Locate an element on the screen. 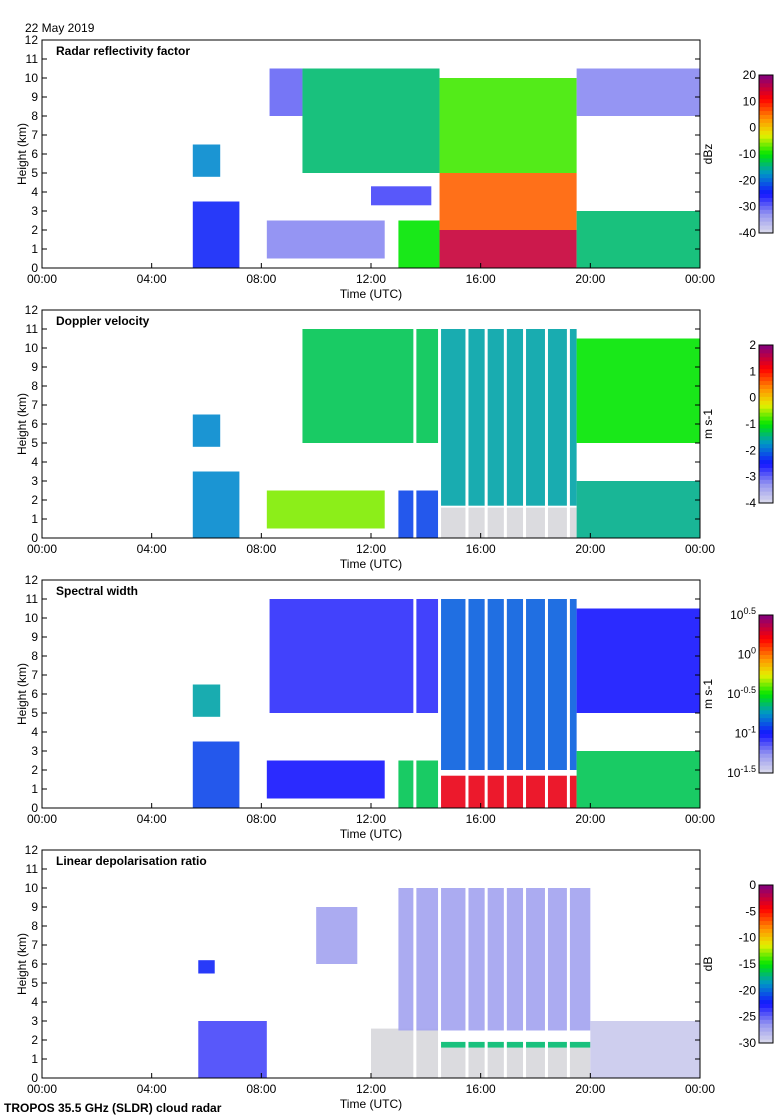  x-tick-label: 08:00 is located at coordinates (261, 819).